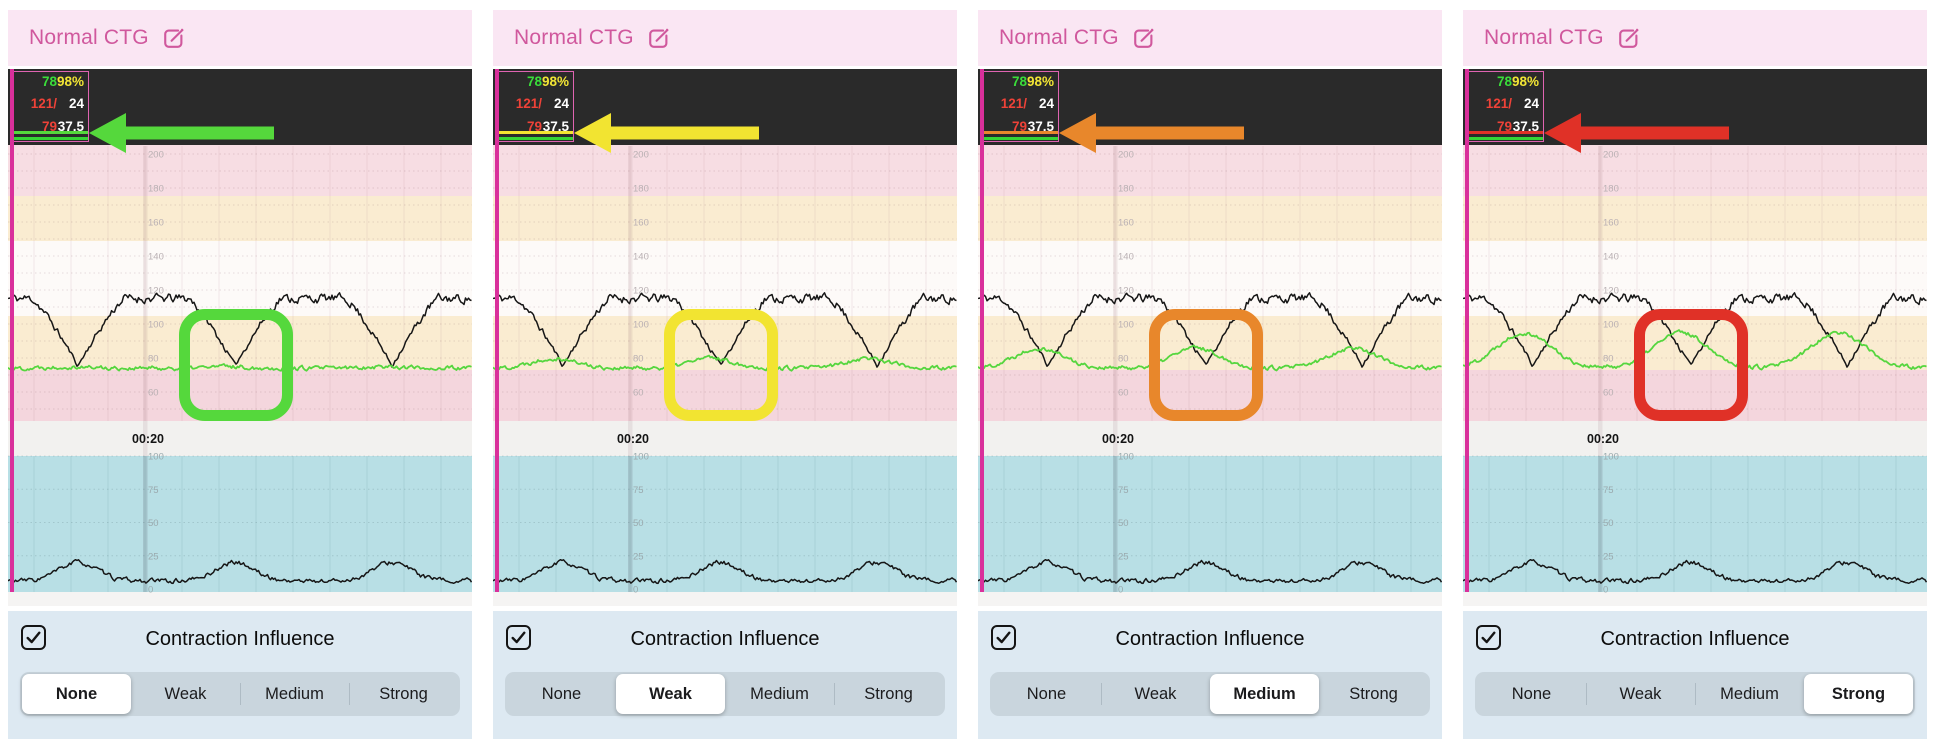  What do you see at coordinates (1611, 223) in the screenshot?
I see `svg-text: 160` at bounding box center [1611, 223].